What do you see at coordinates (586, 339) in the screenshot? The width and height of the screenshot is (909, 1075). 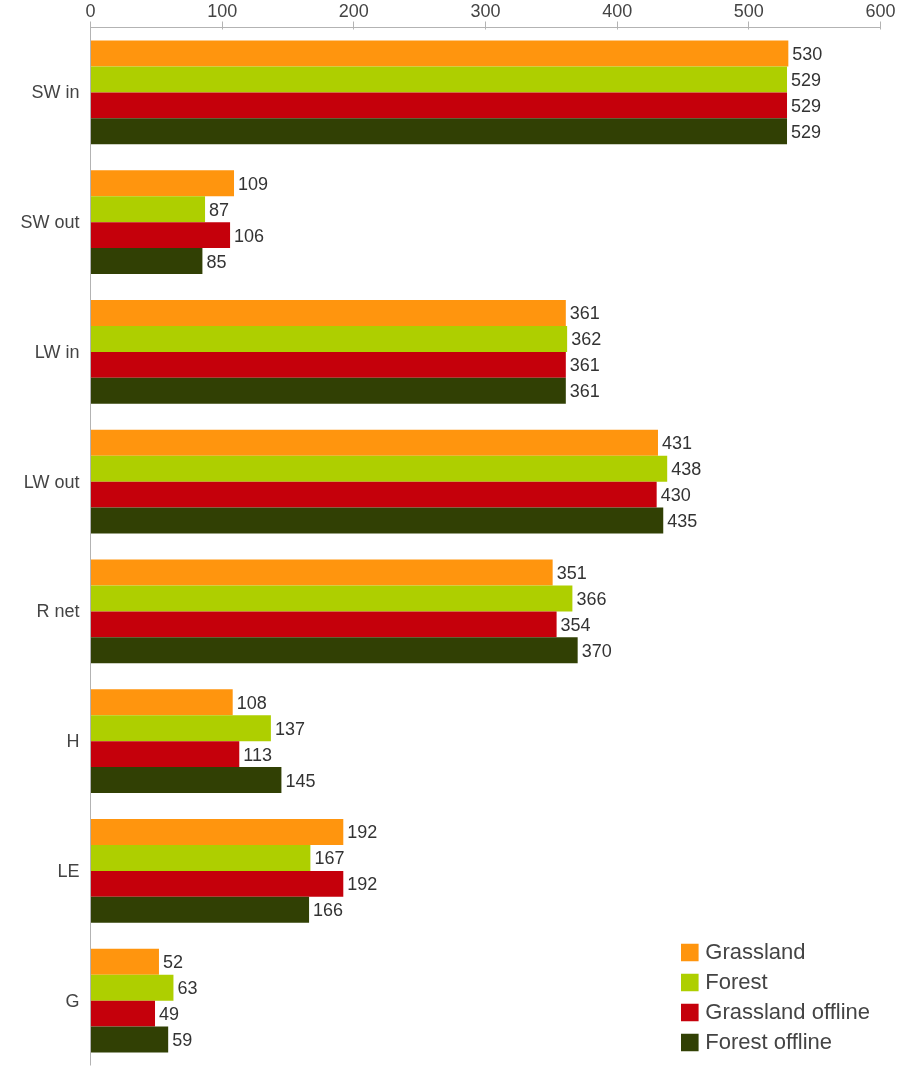 I see `data-label: 362` at bounding box center [586, 339].